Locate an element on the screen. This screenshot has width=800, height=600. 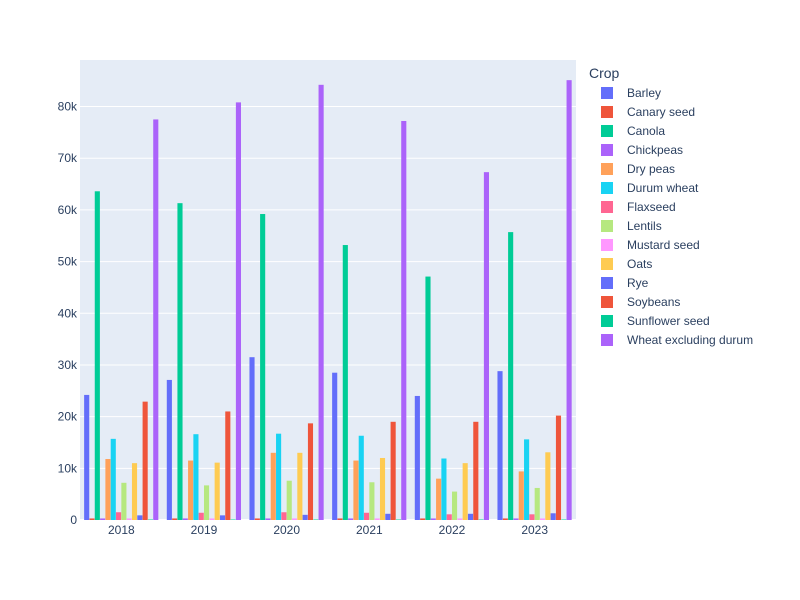
legend-item: Oats is located at coordinates (626, 264).